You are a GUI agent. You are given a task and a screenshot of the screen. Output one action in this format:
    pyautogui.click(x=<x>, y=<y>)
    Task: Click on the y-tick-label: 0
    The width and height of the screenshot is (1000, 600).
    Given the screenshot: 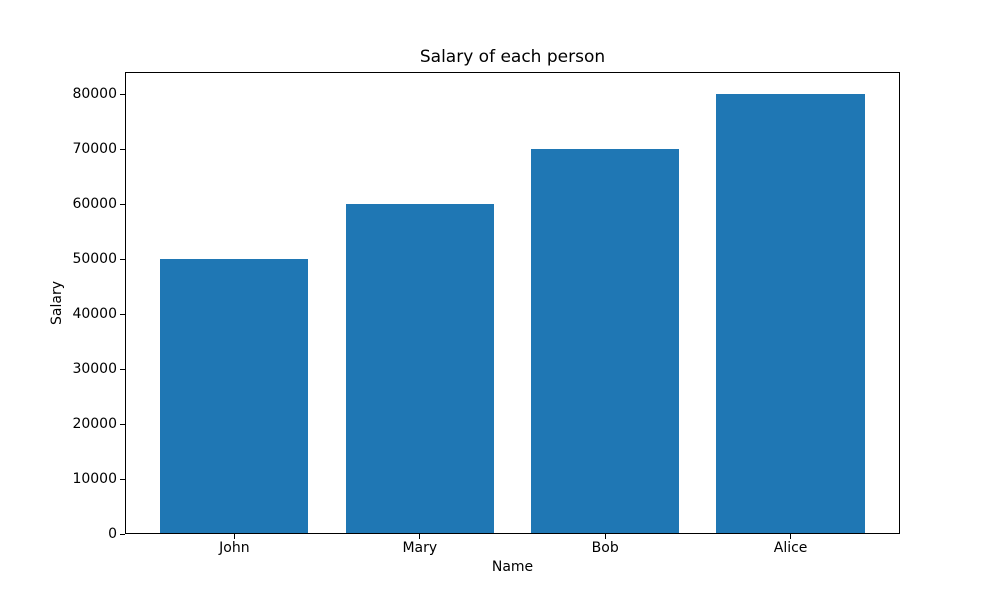 What is the action you would take?
    pyautogui.click(x=112, y=533)
    